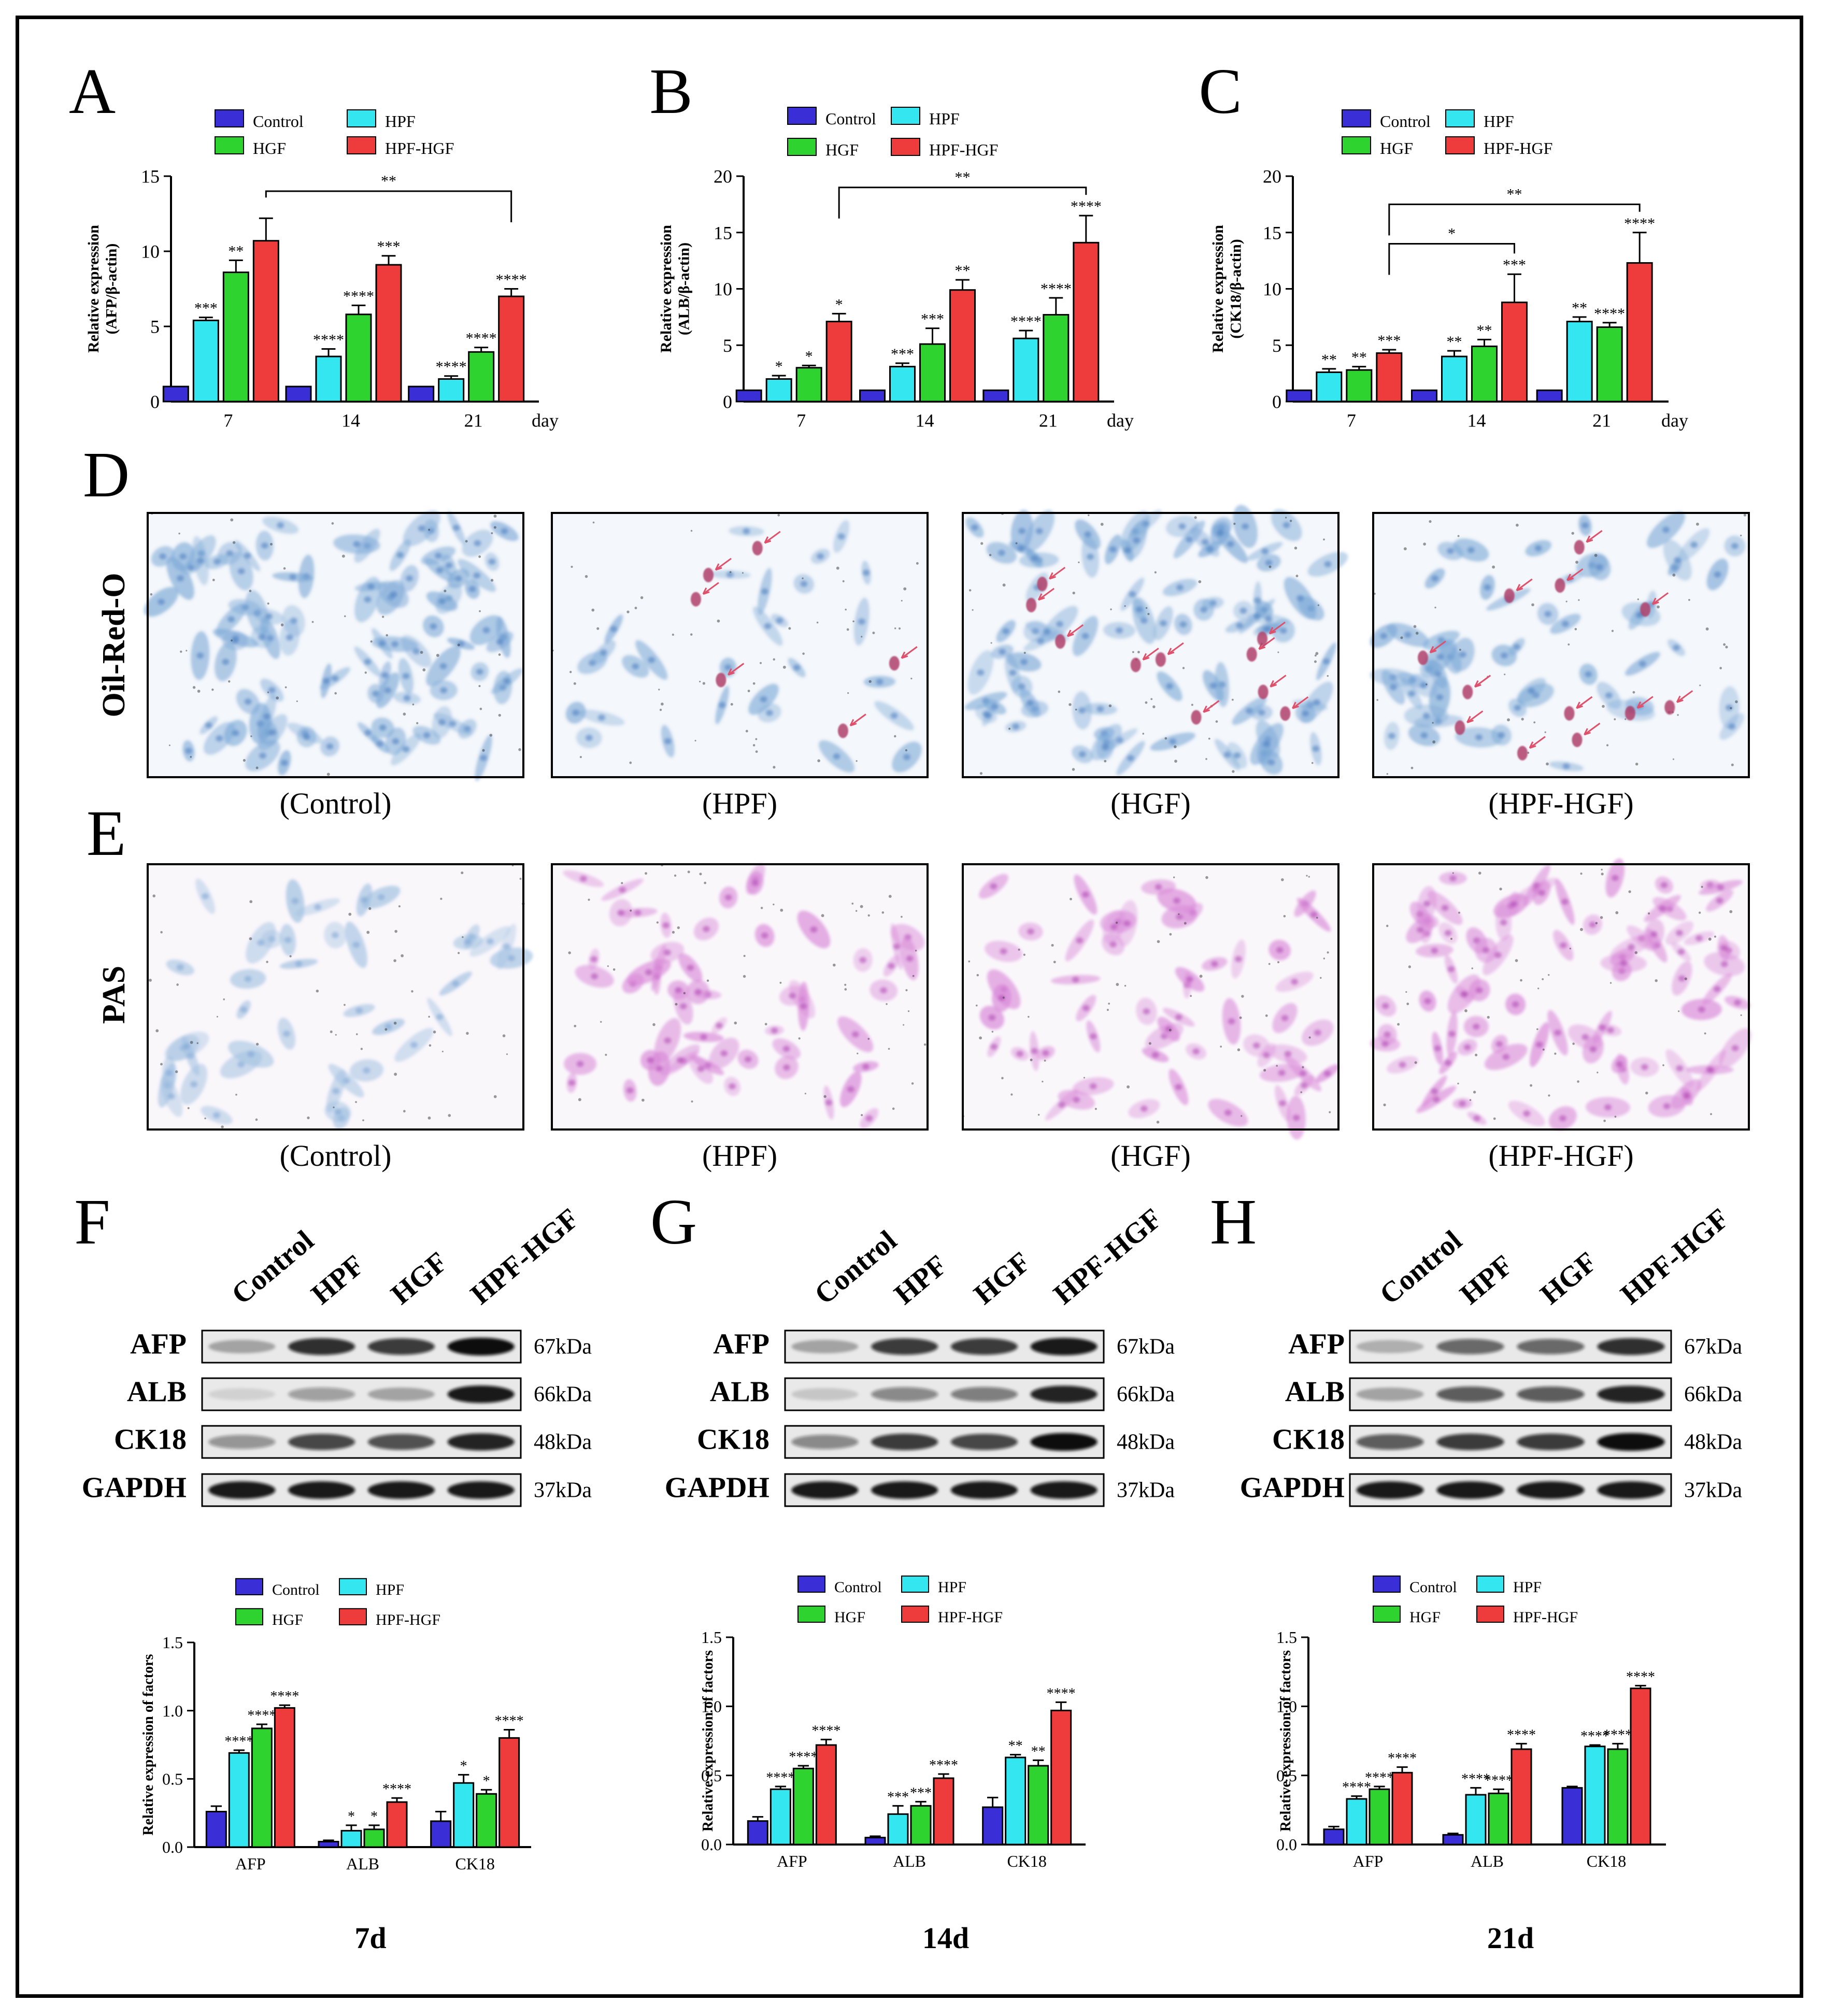 This screenshot has width=1824, height=2016. I want to click on legend-label: Control, so click(1405, 121).